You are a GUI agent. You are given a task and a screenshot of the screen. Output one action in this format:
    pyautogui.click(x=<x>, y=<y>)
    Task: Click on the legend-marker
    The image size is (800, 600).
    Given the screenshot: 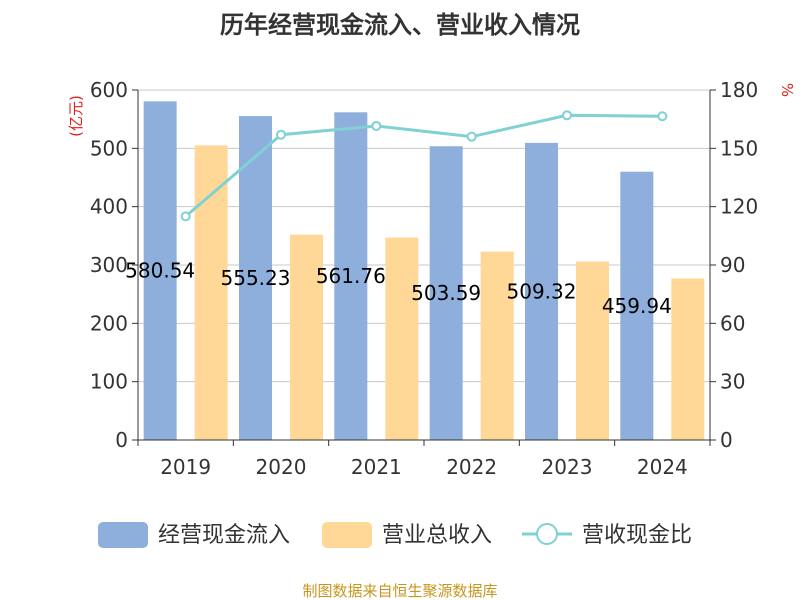 What is the action you would take?
    pyautogui.click(x=547, y=534)
    